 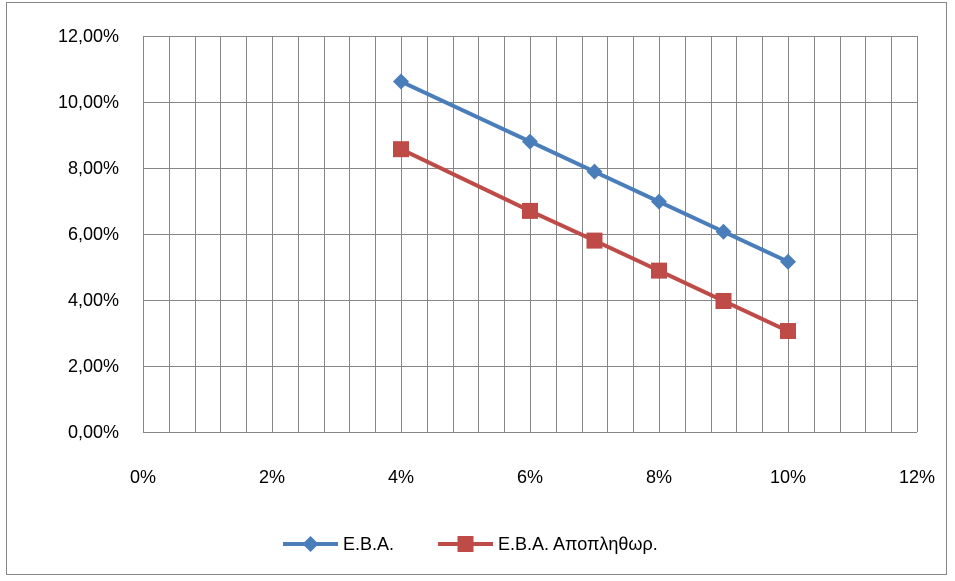 I want to click on legend-label: Ε.Β.Α., so click(x=368, y=544).